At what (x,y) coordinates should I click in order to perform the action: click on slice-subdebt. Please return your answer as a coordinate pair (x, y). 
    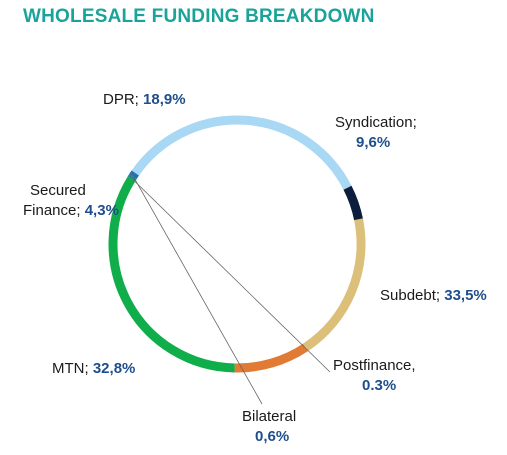
    Looking at the image, I should click on (171, 274).